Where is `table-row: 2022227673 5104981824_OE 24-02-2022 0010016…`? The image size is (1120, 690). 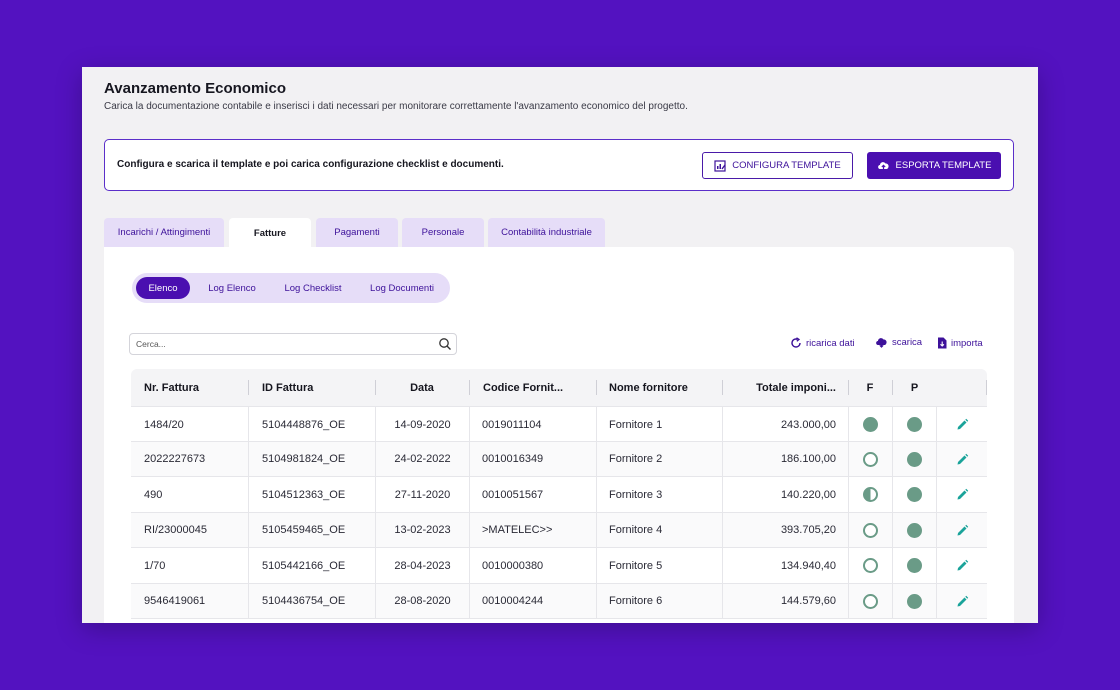 table-row: 2022227673 5104981824_OE 24-02-2022 0010016… is located at coordinates (559, 459).